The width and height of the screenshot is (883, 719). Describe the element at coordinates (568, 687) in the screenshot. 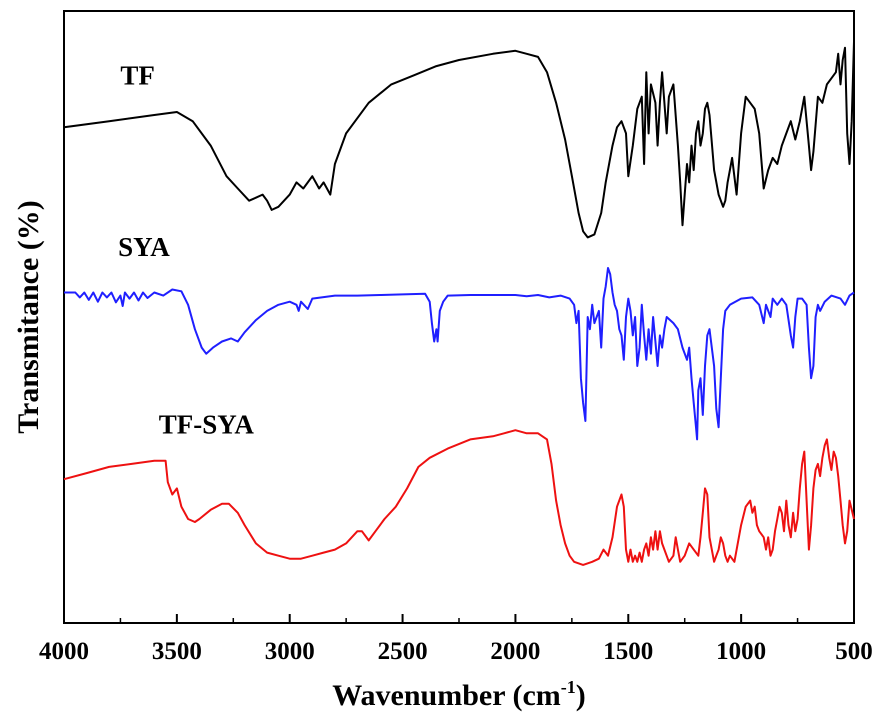

I see `x-axis-title-sup: -1` at that location.